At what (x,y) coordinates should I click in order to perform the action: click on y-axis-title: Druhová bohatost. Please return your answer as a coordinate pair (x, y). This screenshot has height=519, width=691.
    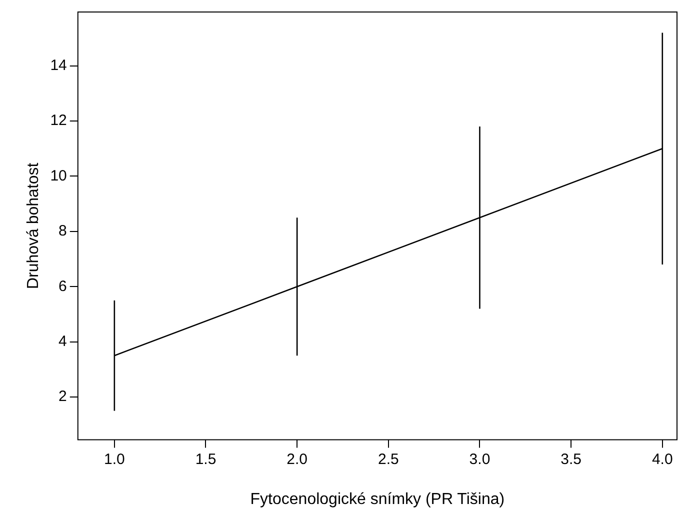
    Looking at the image, I should click on (33, 226).